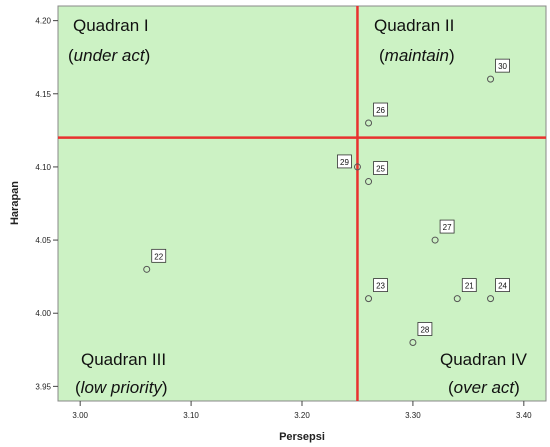 This screenshot has height=447, width=550. I want to click on y-axis-title: Harapan, so click(15, 203).